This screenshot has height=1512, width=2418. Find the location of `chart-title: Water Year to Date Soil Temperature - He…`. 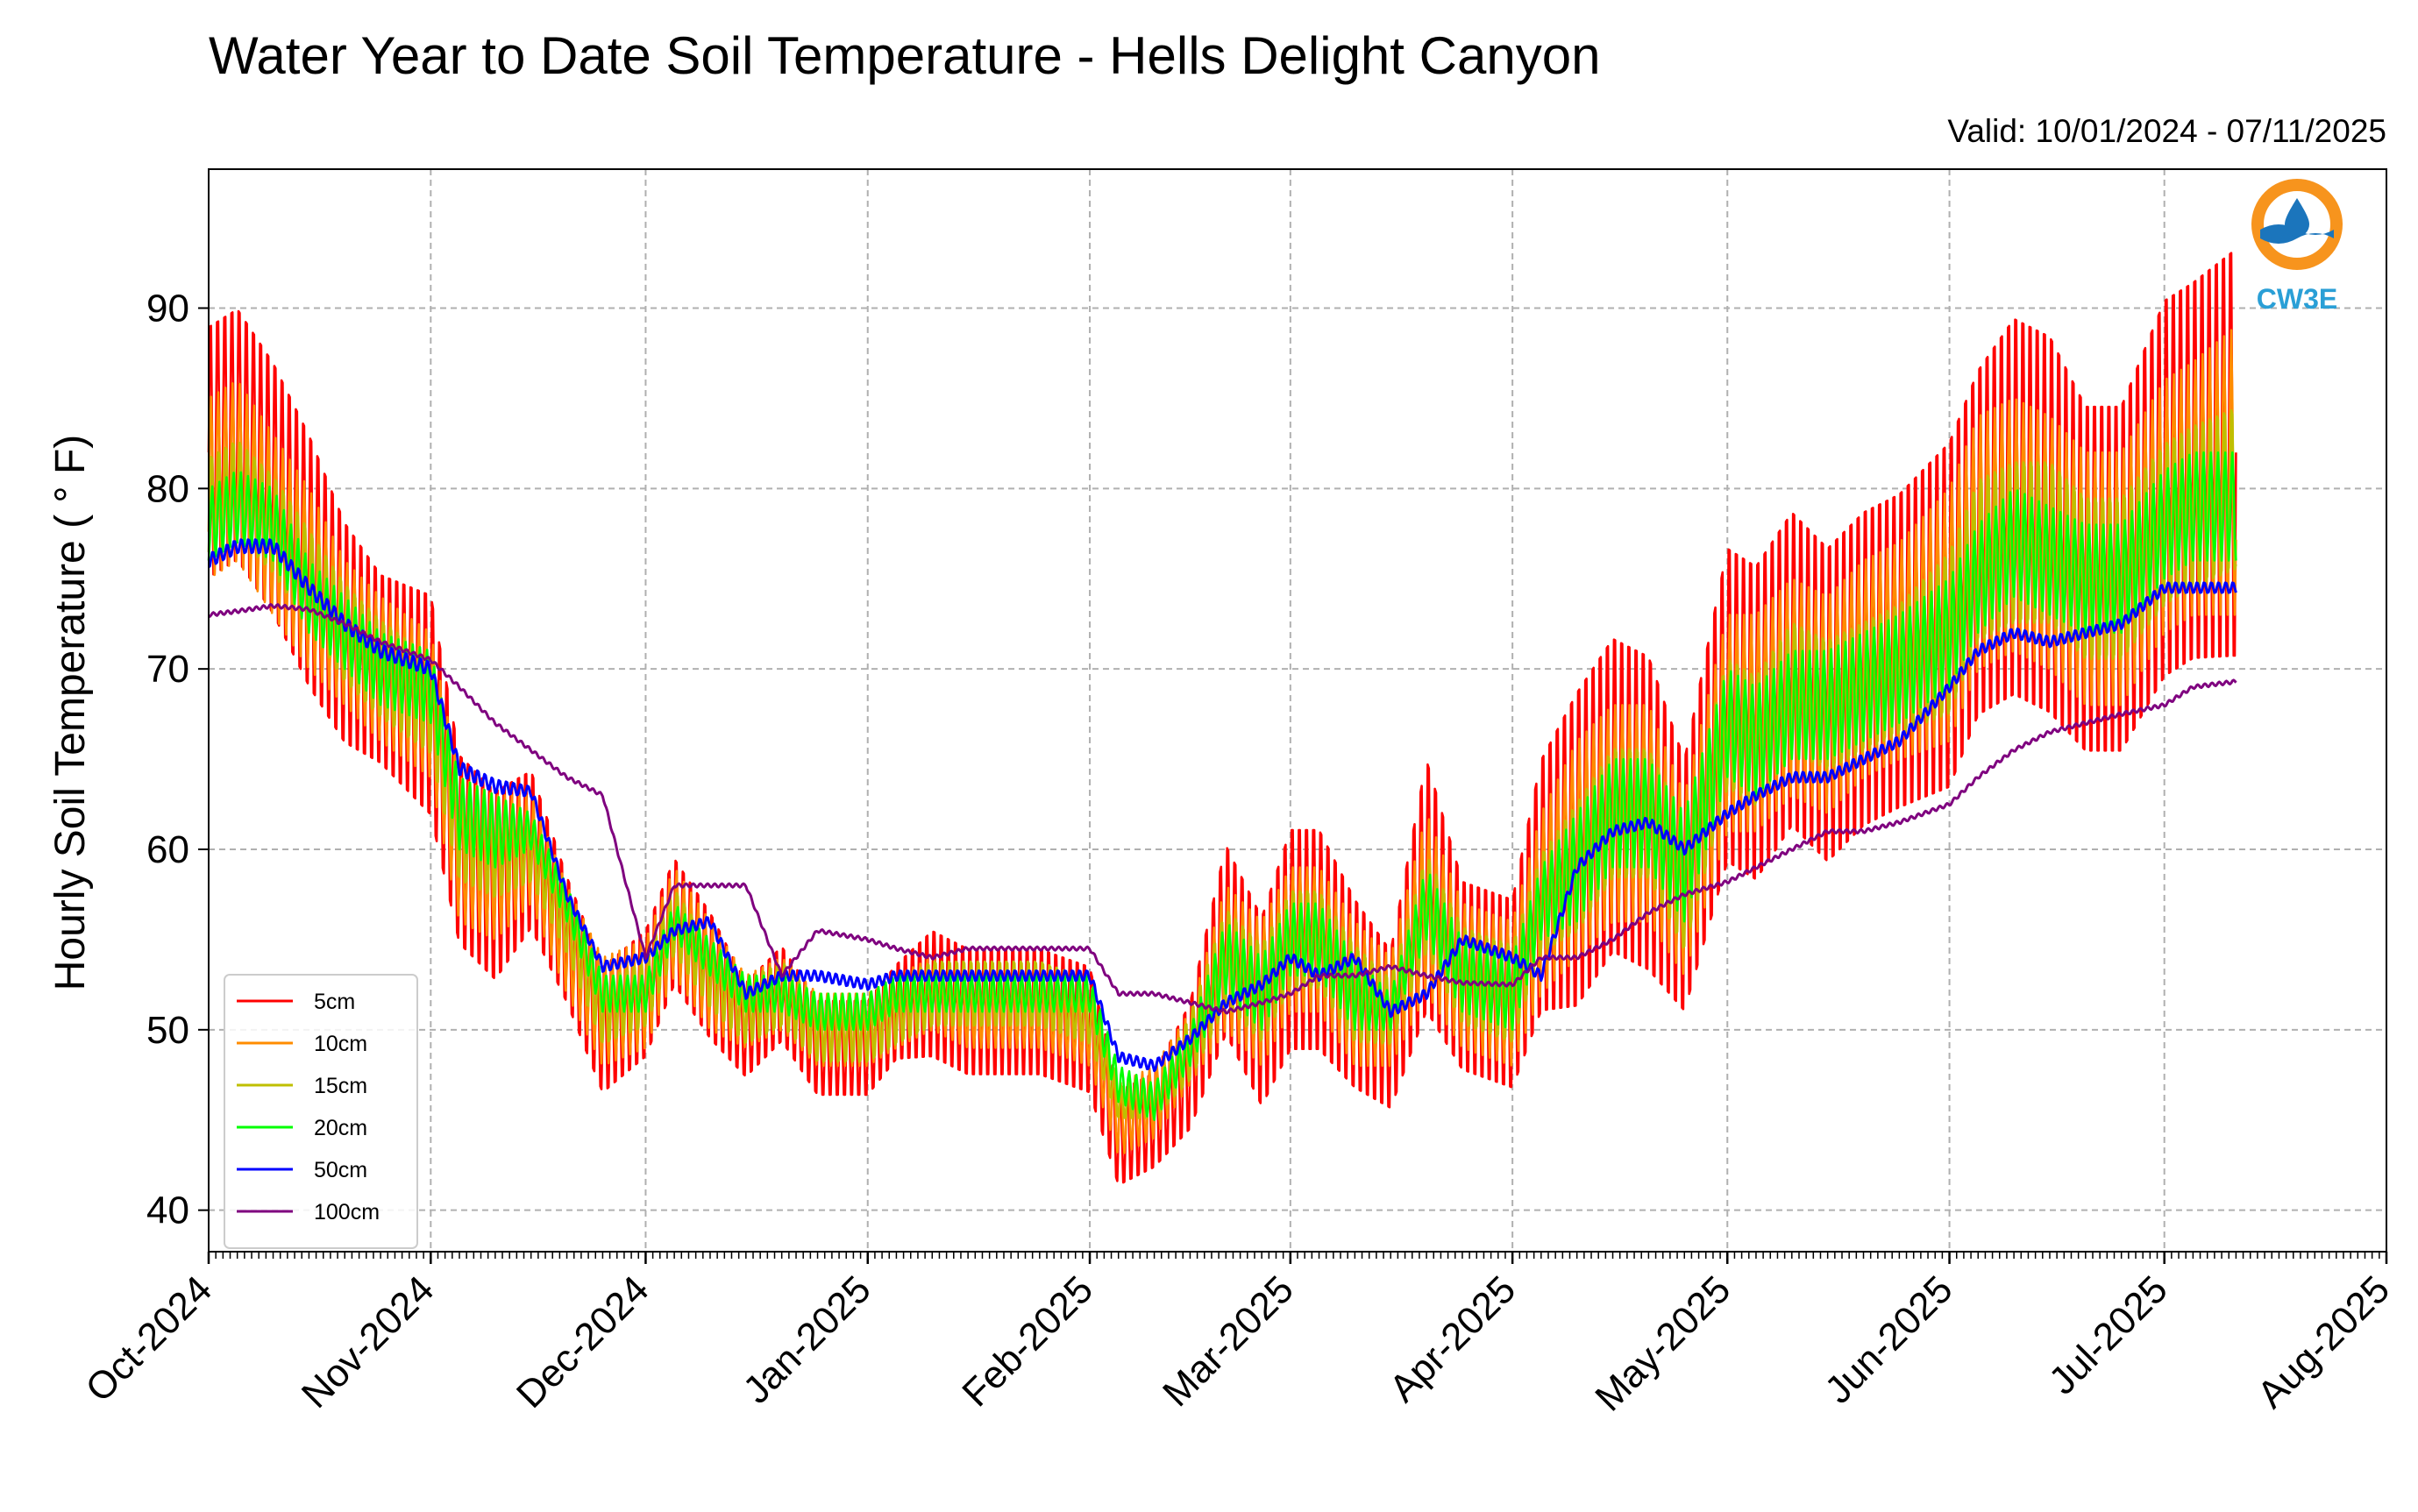

chart-title: Water Year to Date Soil Temperature - He… is located at coordinates (904, 55).